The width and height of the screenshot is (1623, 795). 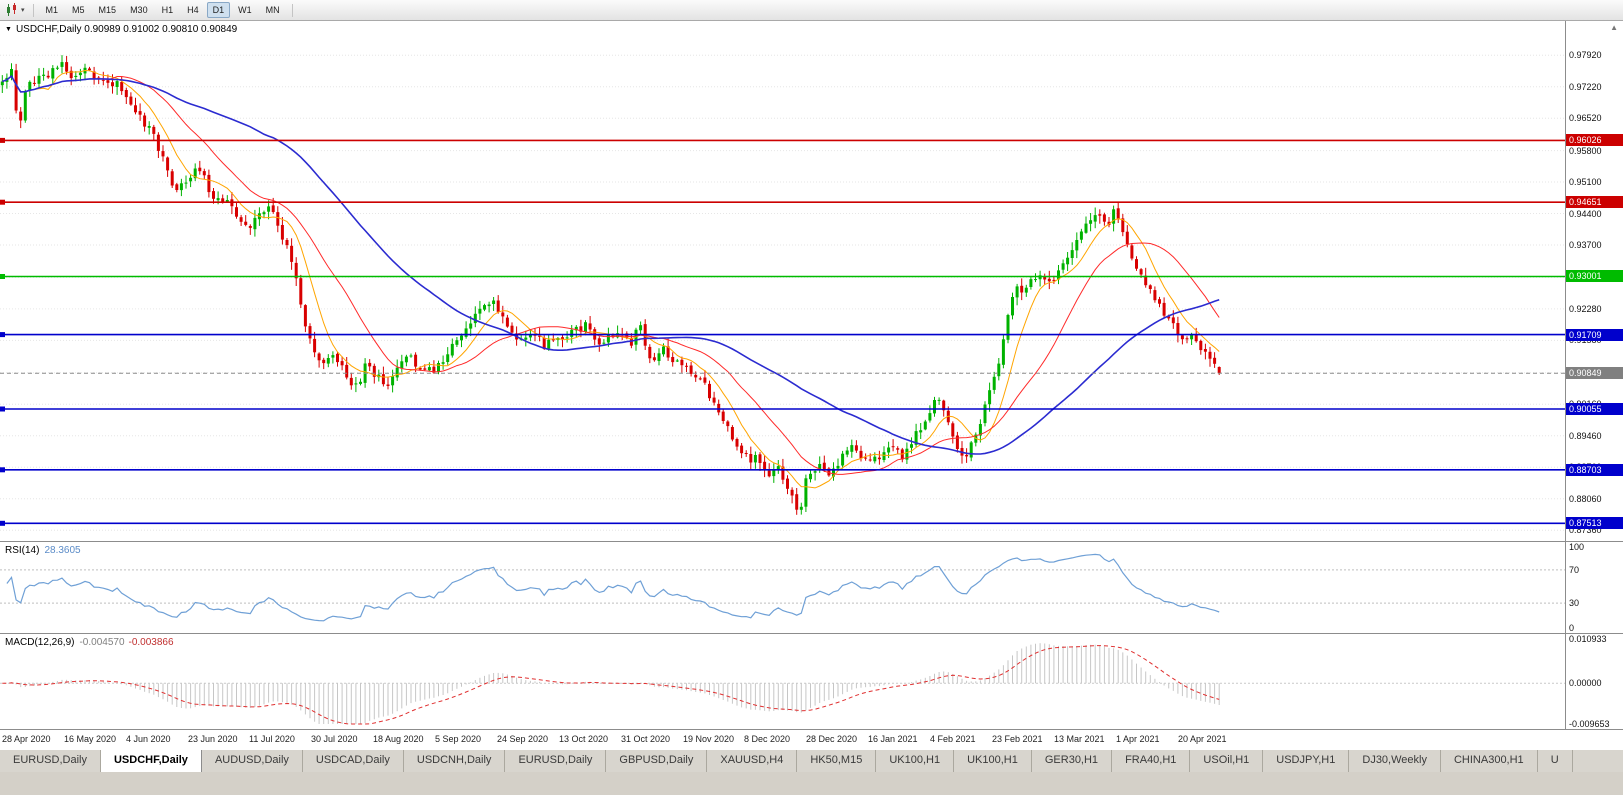 What do you see at coordinates (953, 739) in the screenshot?
I see `date-axis-label: 4 Feb 2021` at bounding box center [953, 739].